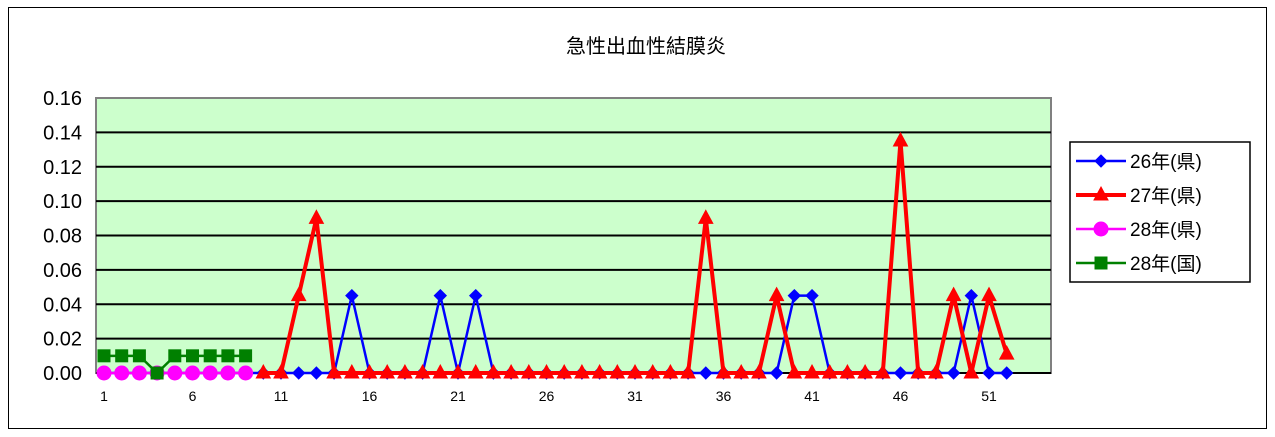 The image size is (1275, 437). What do you see at coordinates (646, 46) in the screenshot?
I see `chart-title: 急性出血性結膜炎` at bounding box center [646, 46].